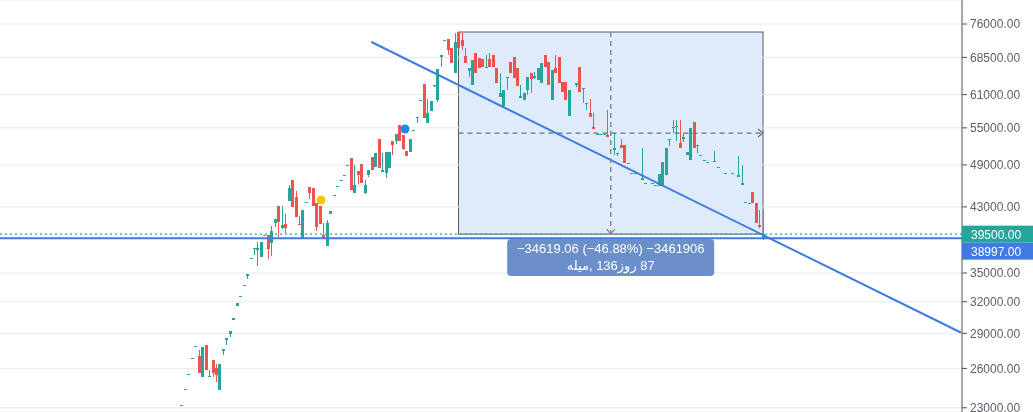  I want to click on y-tick-label: 43000.00, so click(995, 207).